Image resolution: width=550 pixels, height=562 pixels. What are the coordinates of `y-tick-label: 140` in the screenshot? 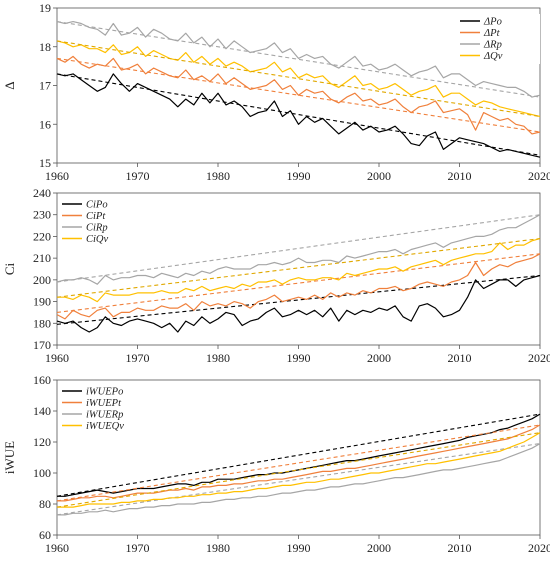 It's located at (42, 411).